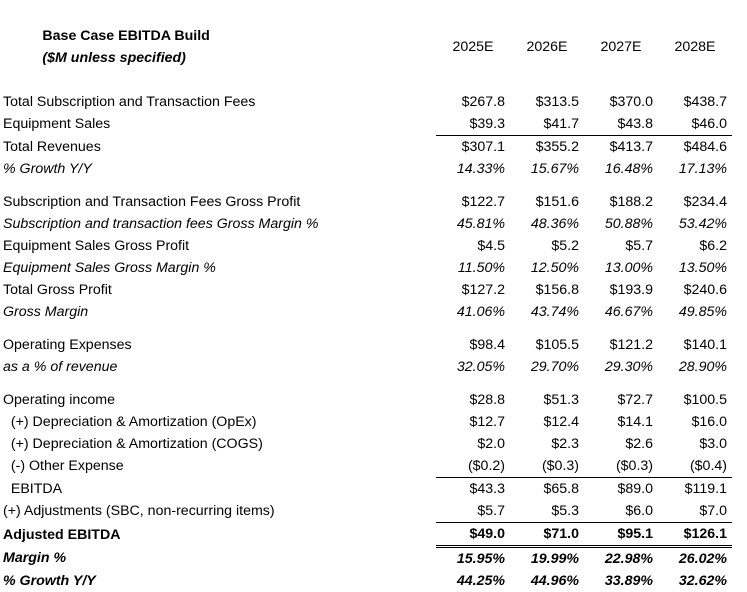 The height and width of the screenshot is (592, 747). I want to click on table-row: Operating income $28.8 $51.3 $72.7 $100.5, so click(366, 400).